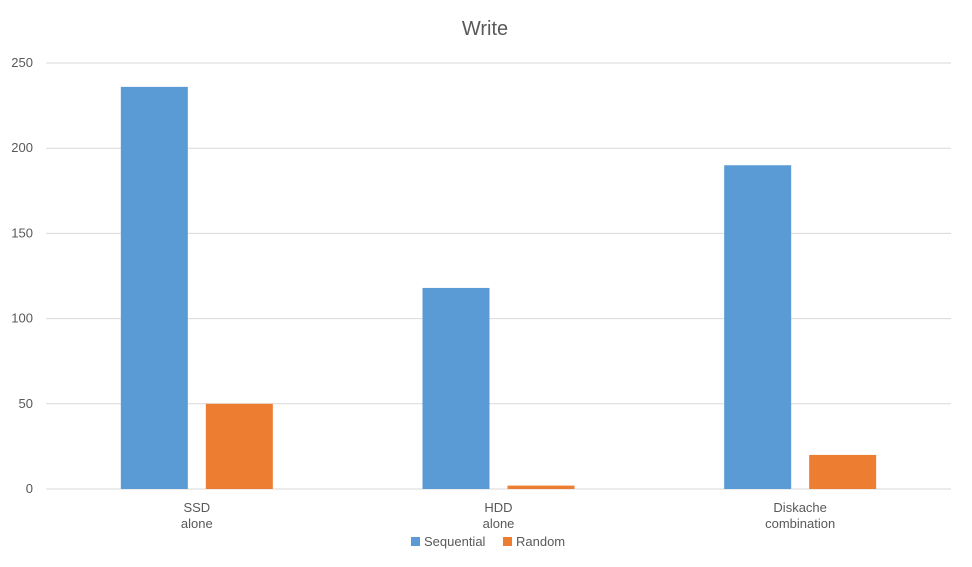 This screenshot has width=972, height=567. What do you see at coordinates (22, 275) in the screenshot?
I see `y-axis-ticks: 0 50 100 150 200 250` at bounding box center [22, 275].